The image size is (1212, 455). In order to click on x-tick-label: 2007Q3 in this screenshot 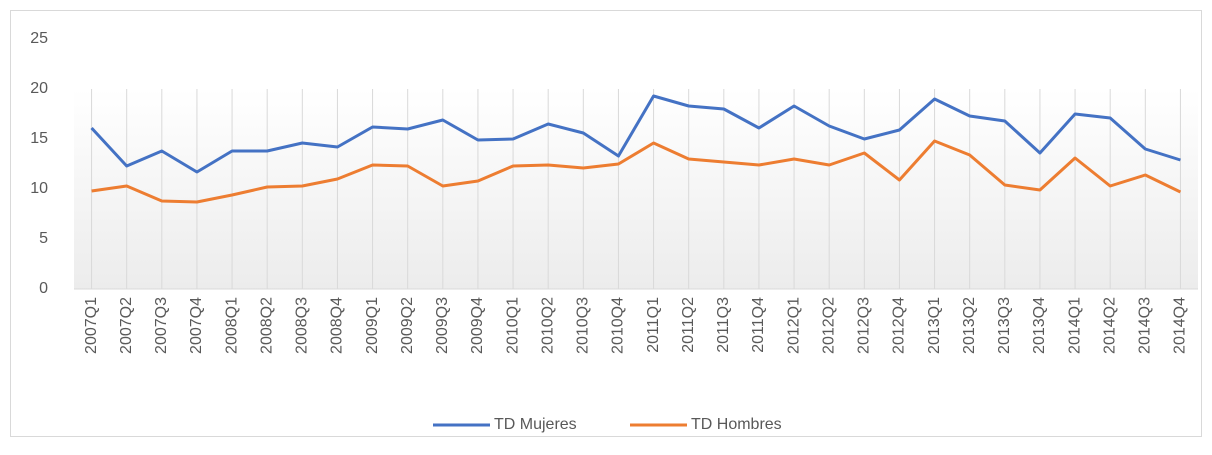, I will do `click(161, 325)`.